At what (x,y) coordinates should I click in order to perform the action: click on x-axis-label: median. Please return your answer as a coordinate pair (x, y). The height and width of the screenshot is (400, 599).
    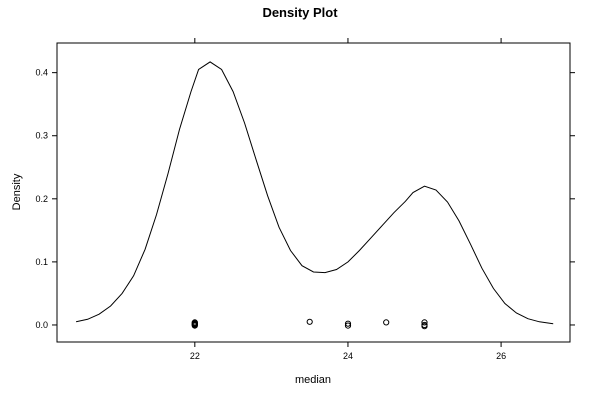
    Looking at the image, I should click on (313, 380).